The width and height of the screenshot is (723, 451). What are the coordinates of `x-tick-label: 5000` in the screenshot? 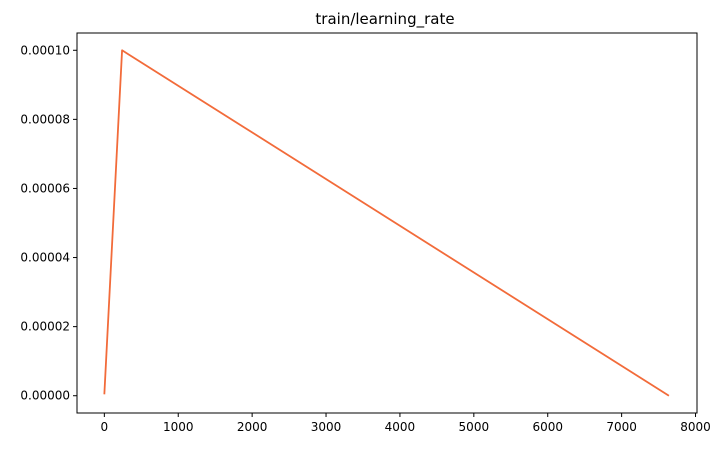 It's located at (474, 427).